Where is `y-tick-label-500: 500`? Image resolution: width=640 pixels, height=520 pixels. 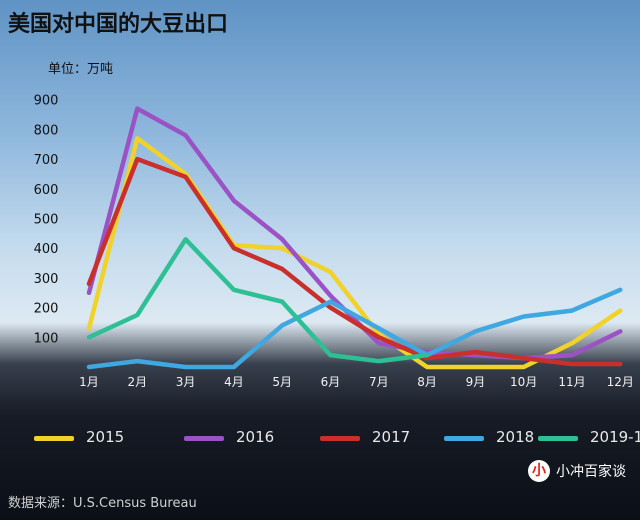 y-tick-label-500: 500 is located at coordinates (46, 220).